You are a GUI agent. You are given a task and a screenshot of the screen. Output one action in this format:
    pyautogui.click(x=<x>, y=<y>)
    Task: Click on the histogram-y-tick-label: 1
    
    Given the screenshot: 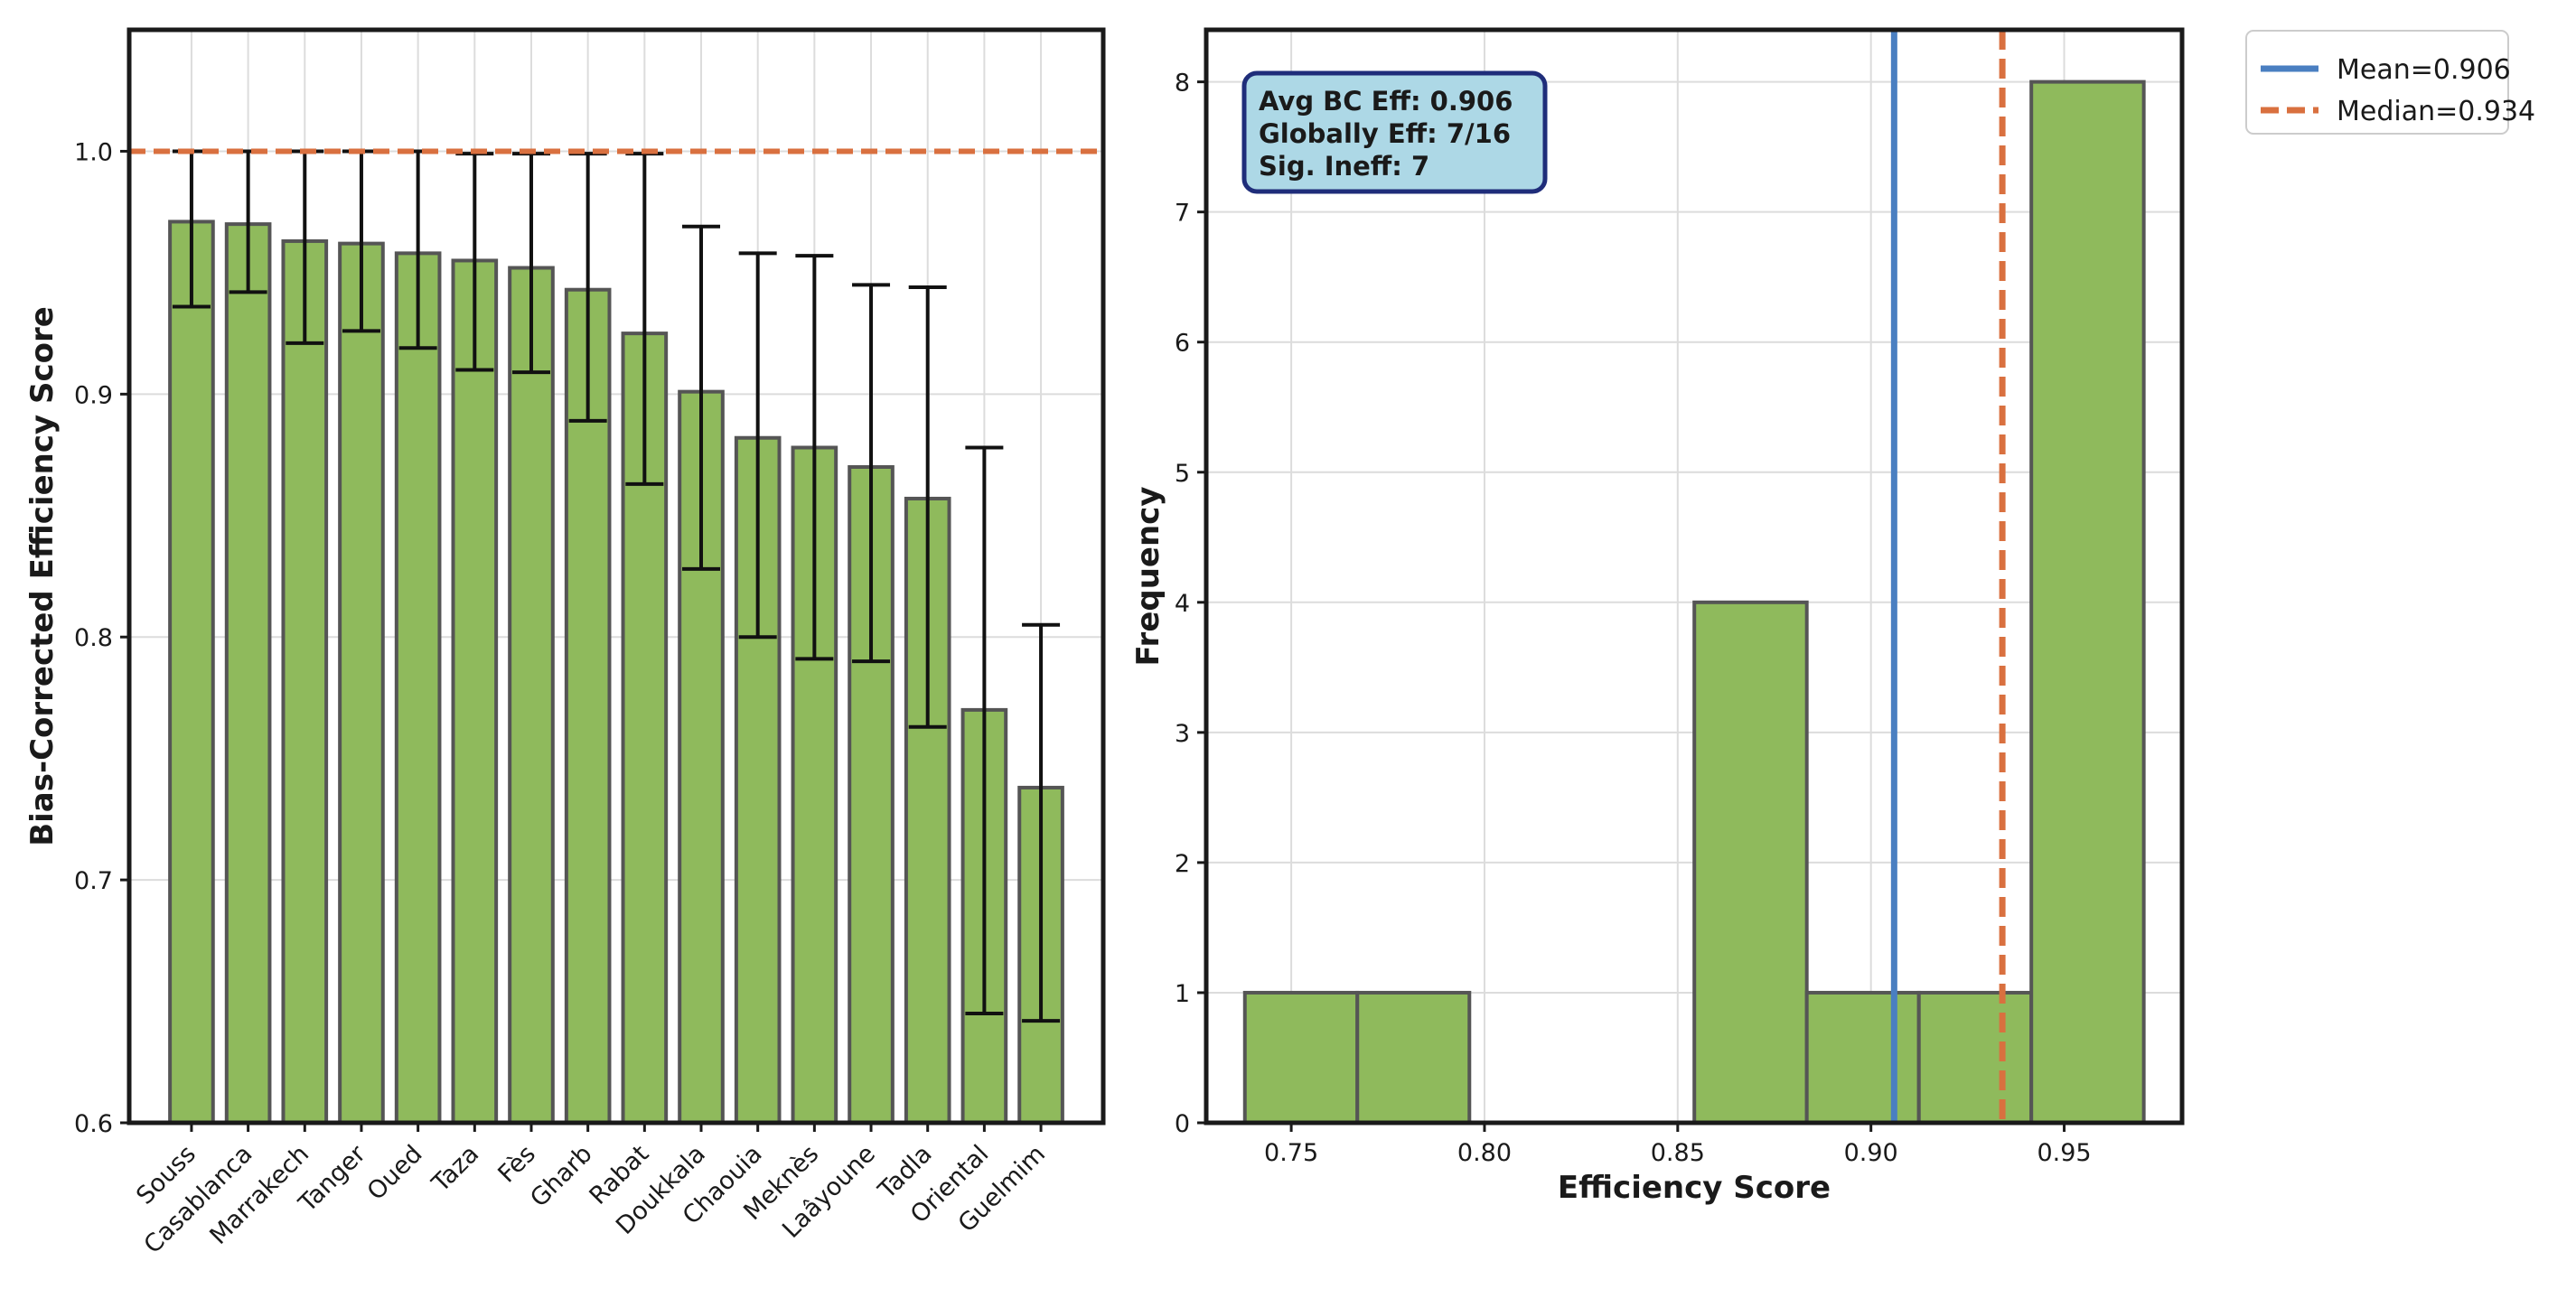 What is the action you would take?
    pyautogui.click(x=1182, y=994)
    